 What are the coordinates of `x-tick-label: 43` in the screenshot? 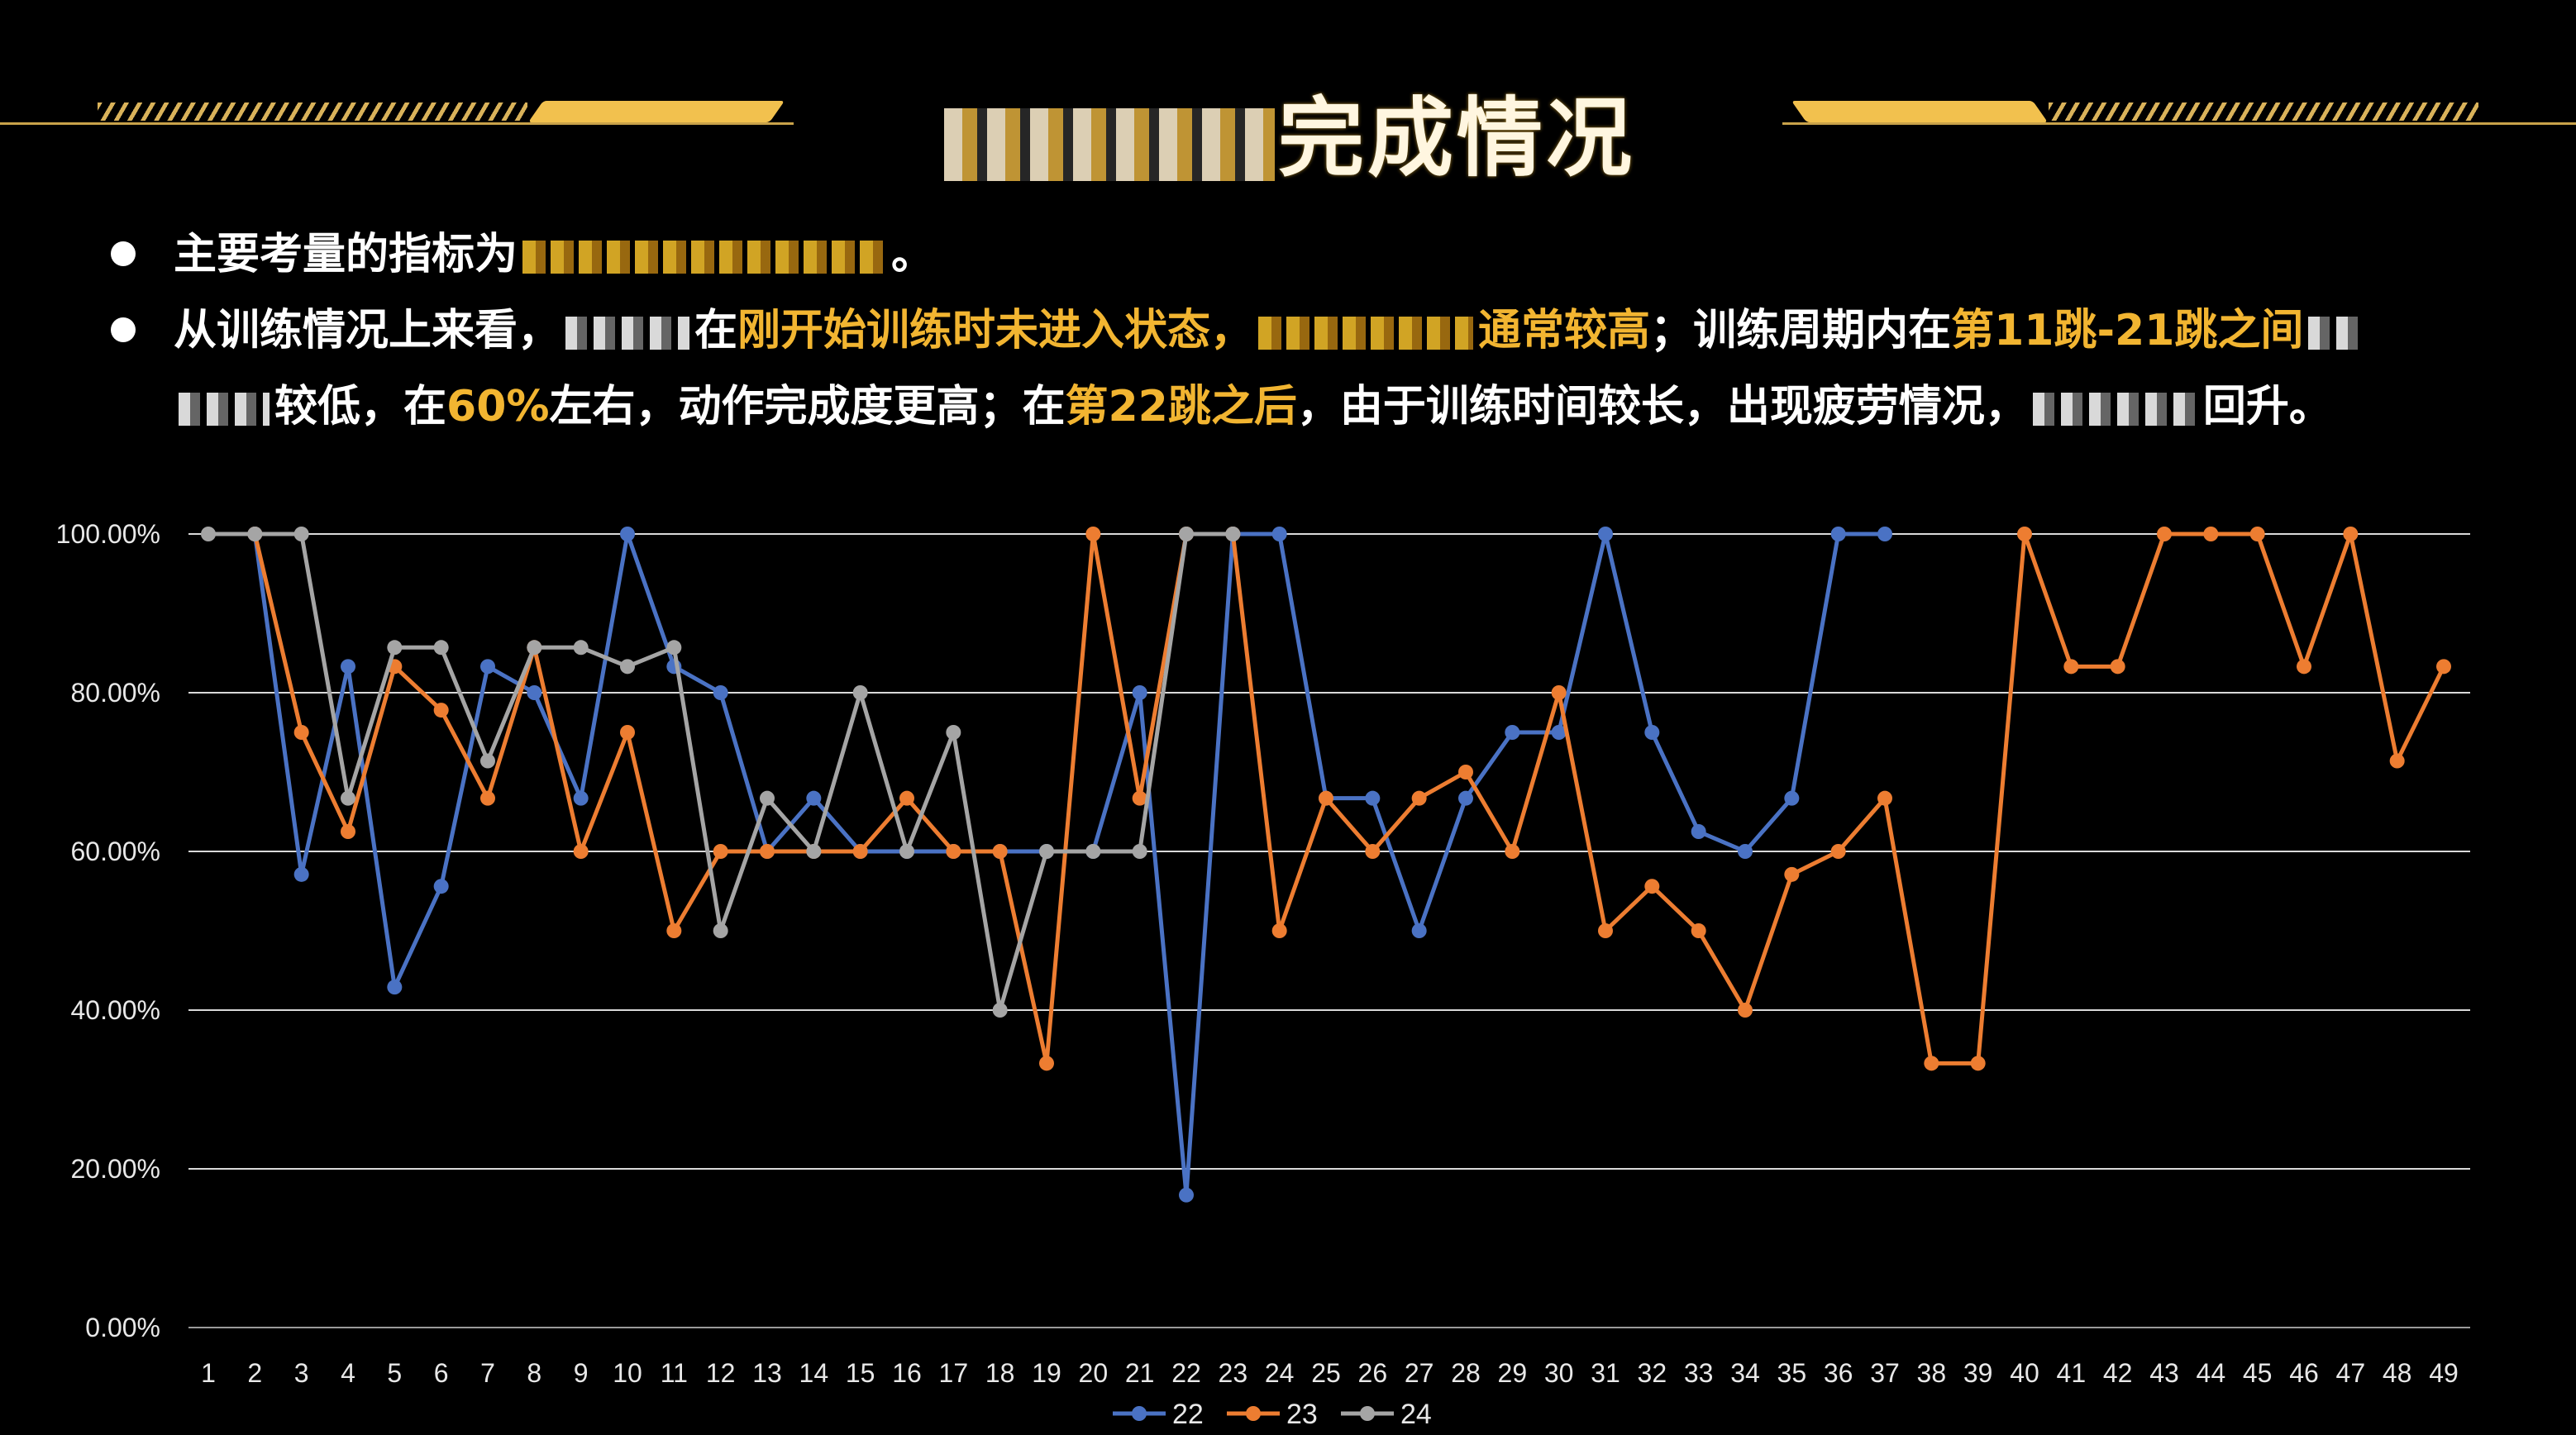 It's located at (2164, 1373).